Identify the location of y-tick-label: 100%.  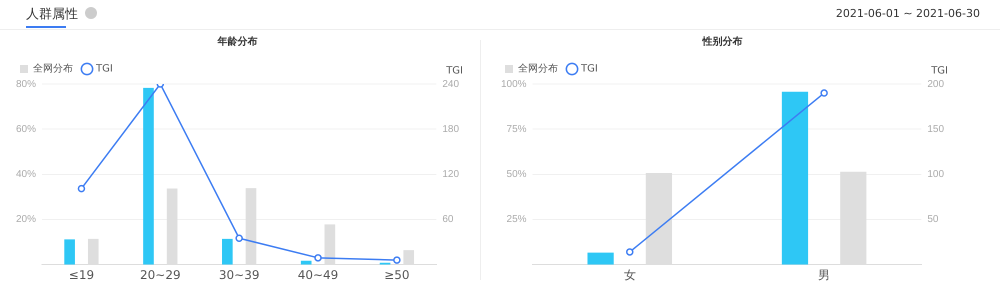
(514, 84).